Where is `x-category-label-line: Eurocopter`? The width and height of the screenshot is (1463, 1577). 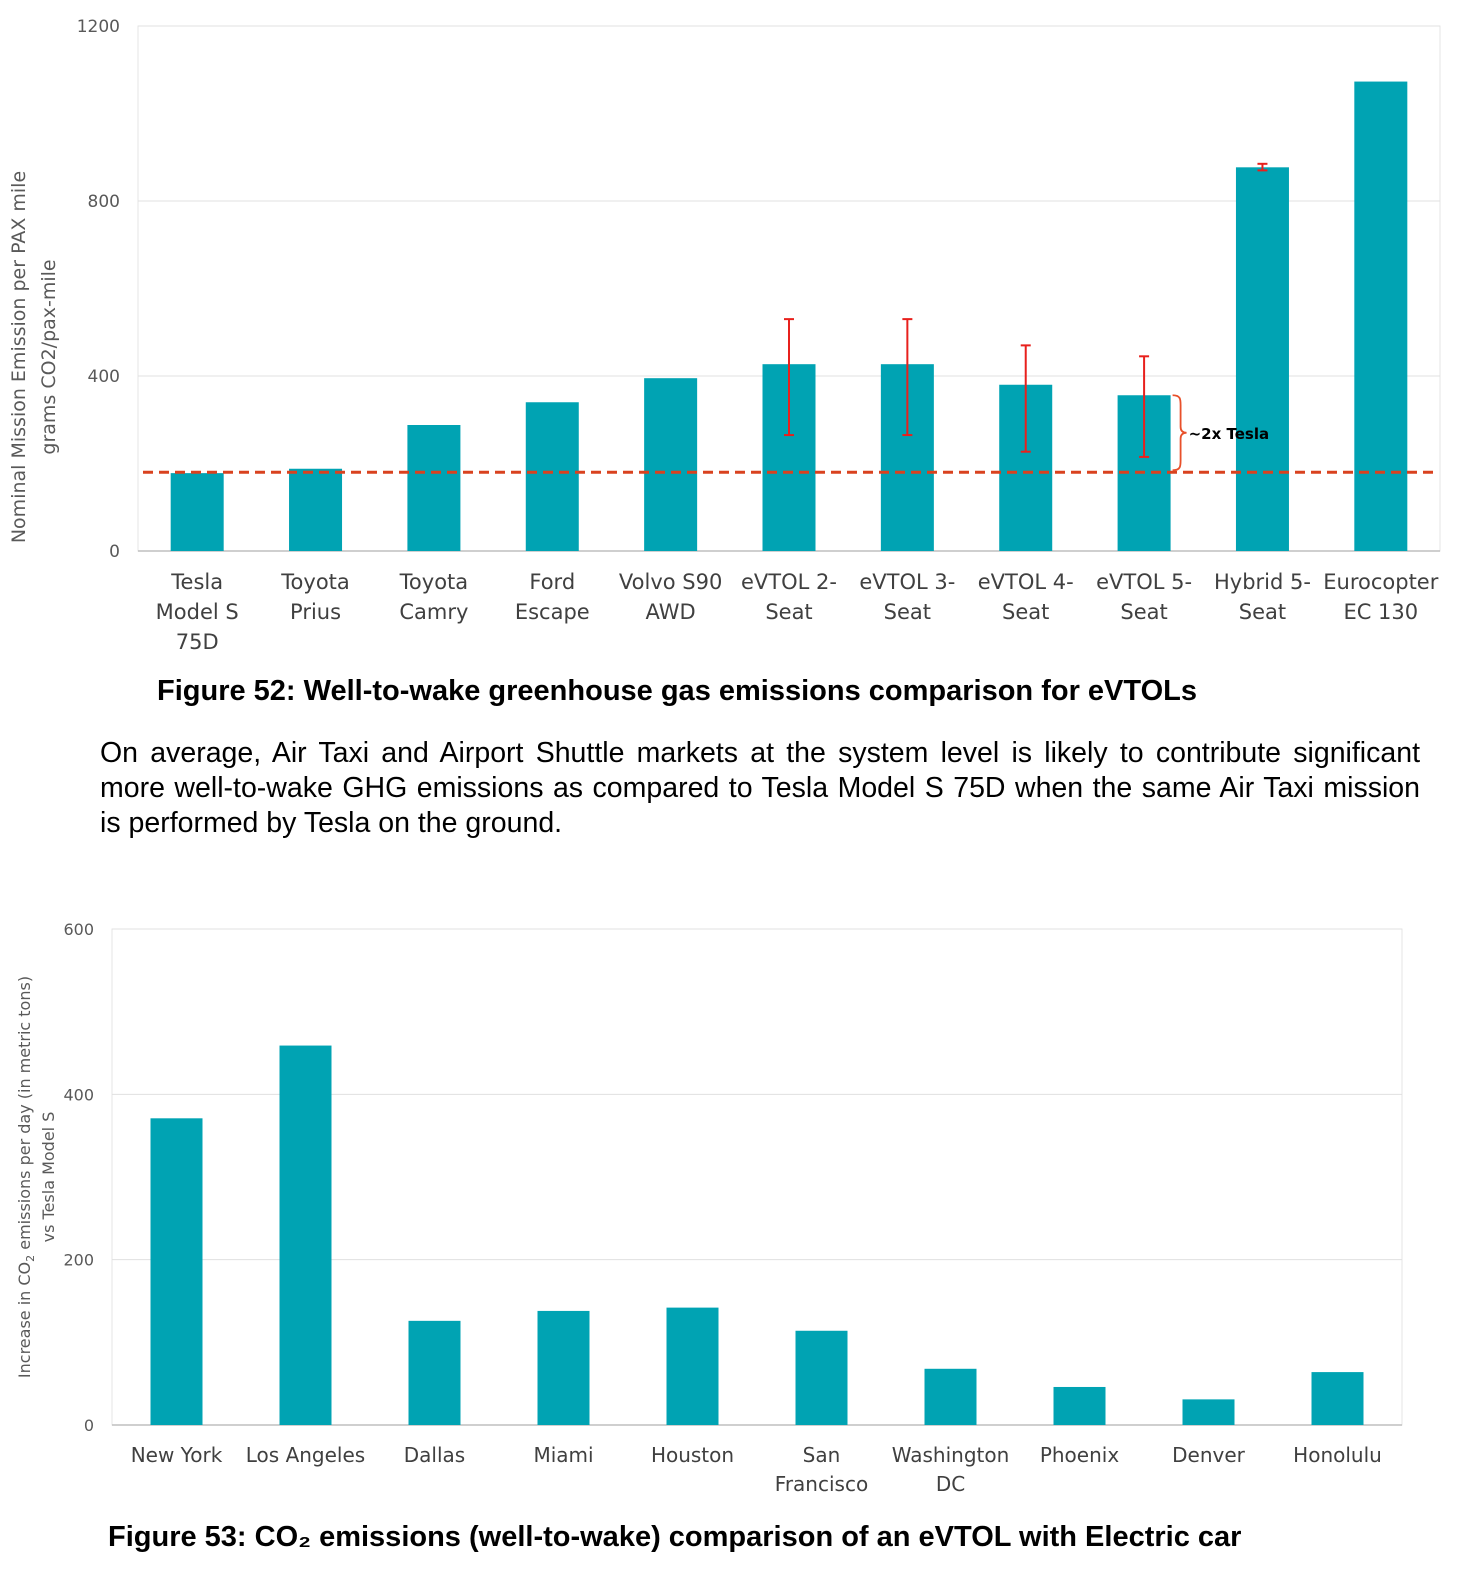
x-category-label-line: Eurocopter is located at coordinates (1380, 582).